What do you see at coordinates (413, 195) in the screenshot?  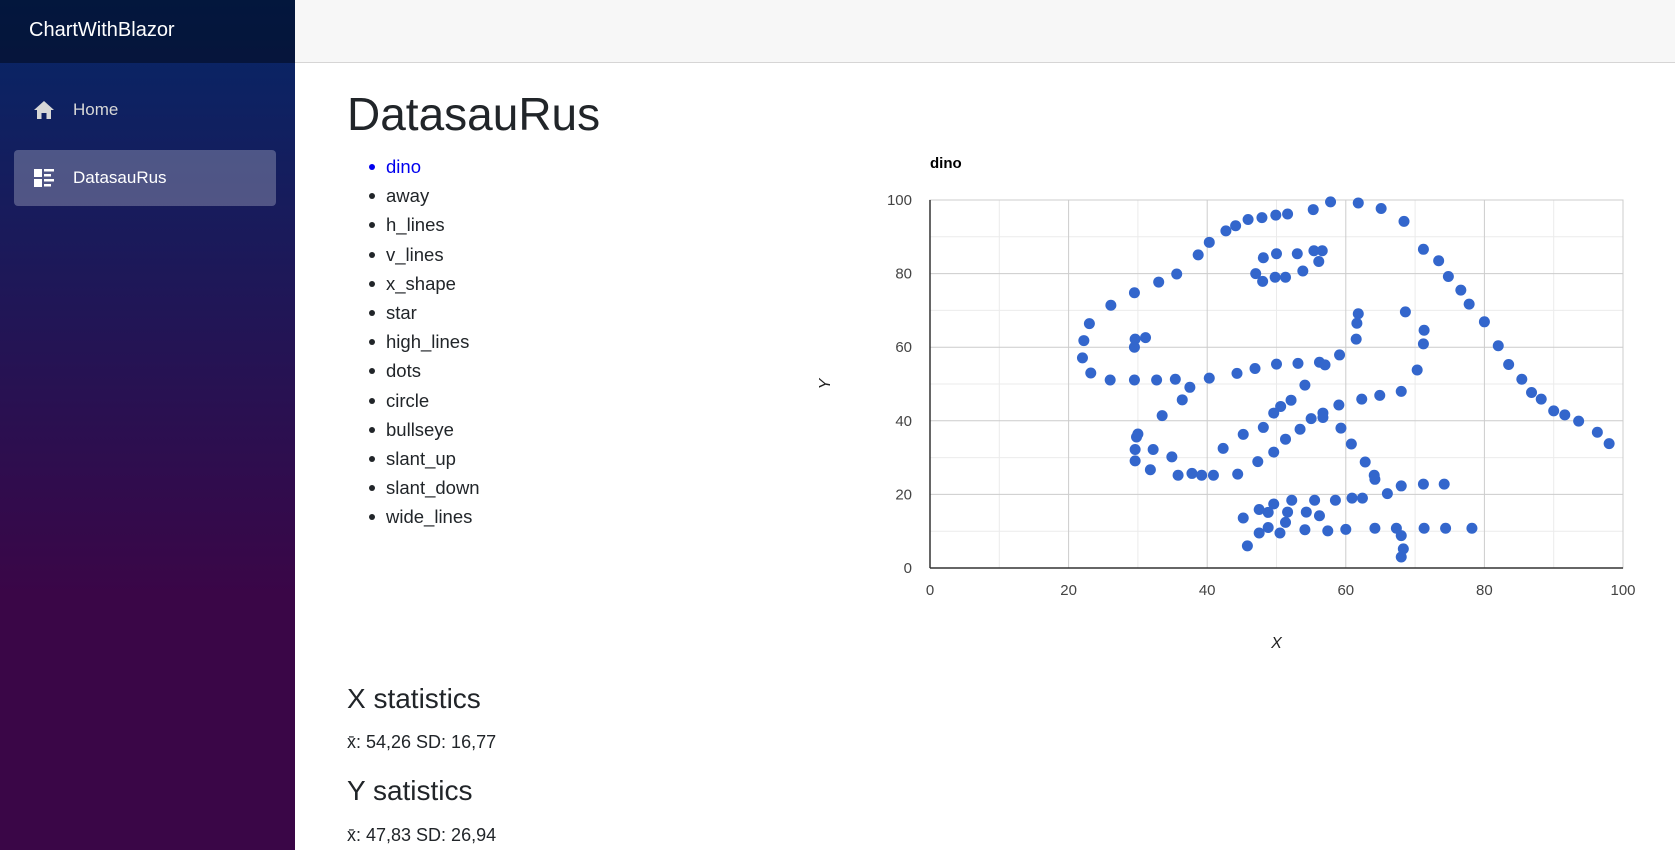 I see `dataset-link-away: away` at bounding box center [413, 195].